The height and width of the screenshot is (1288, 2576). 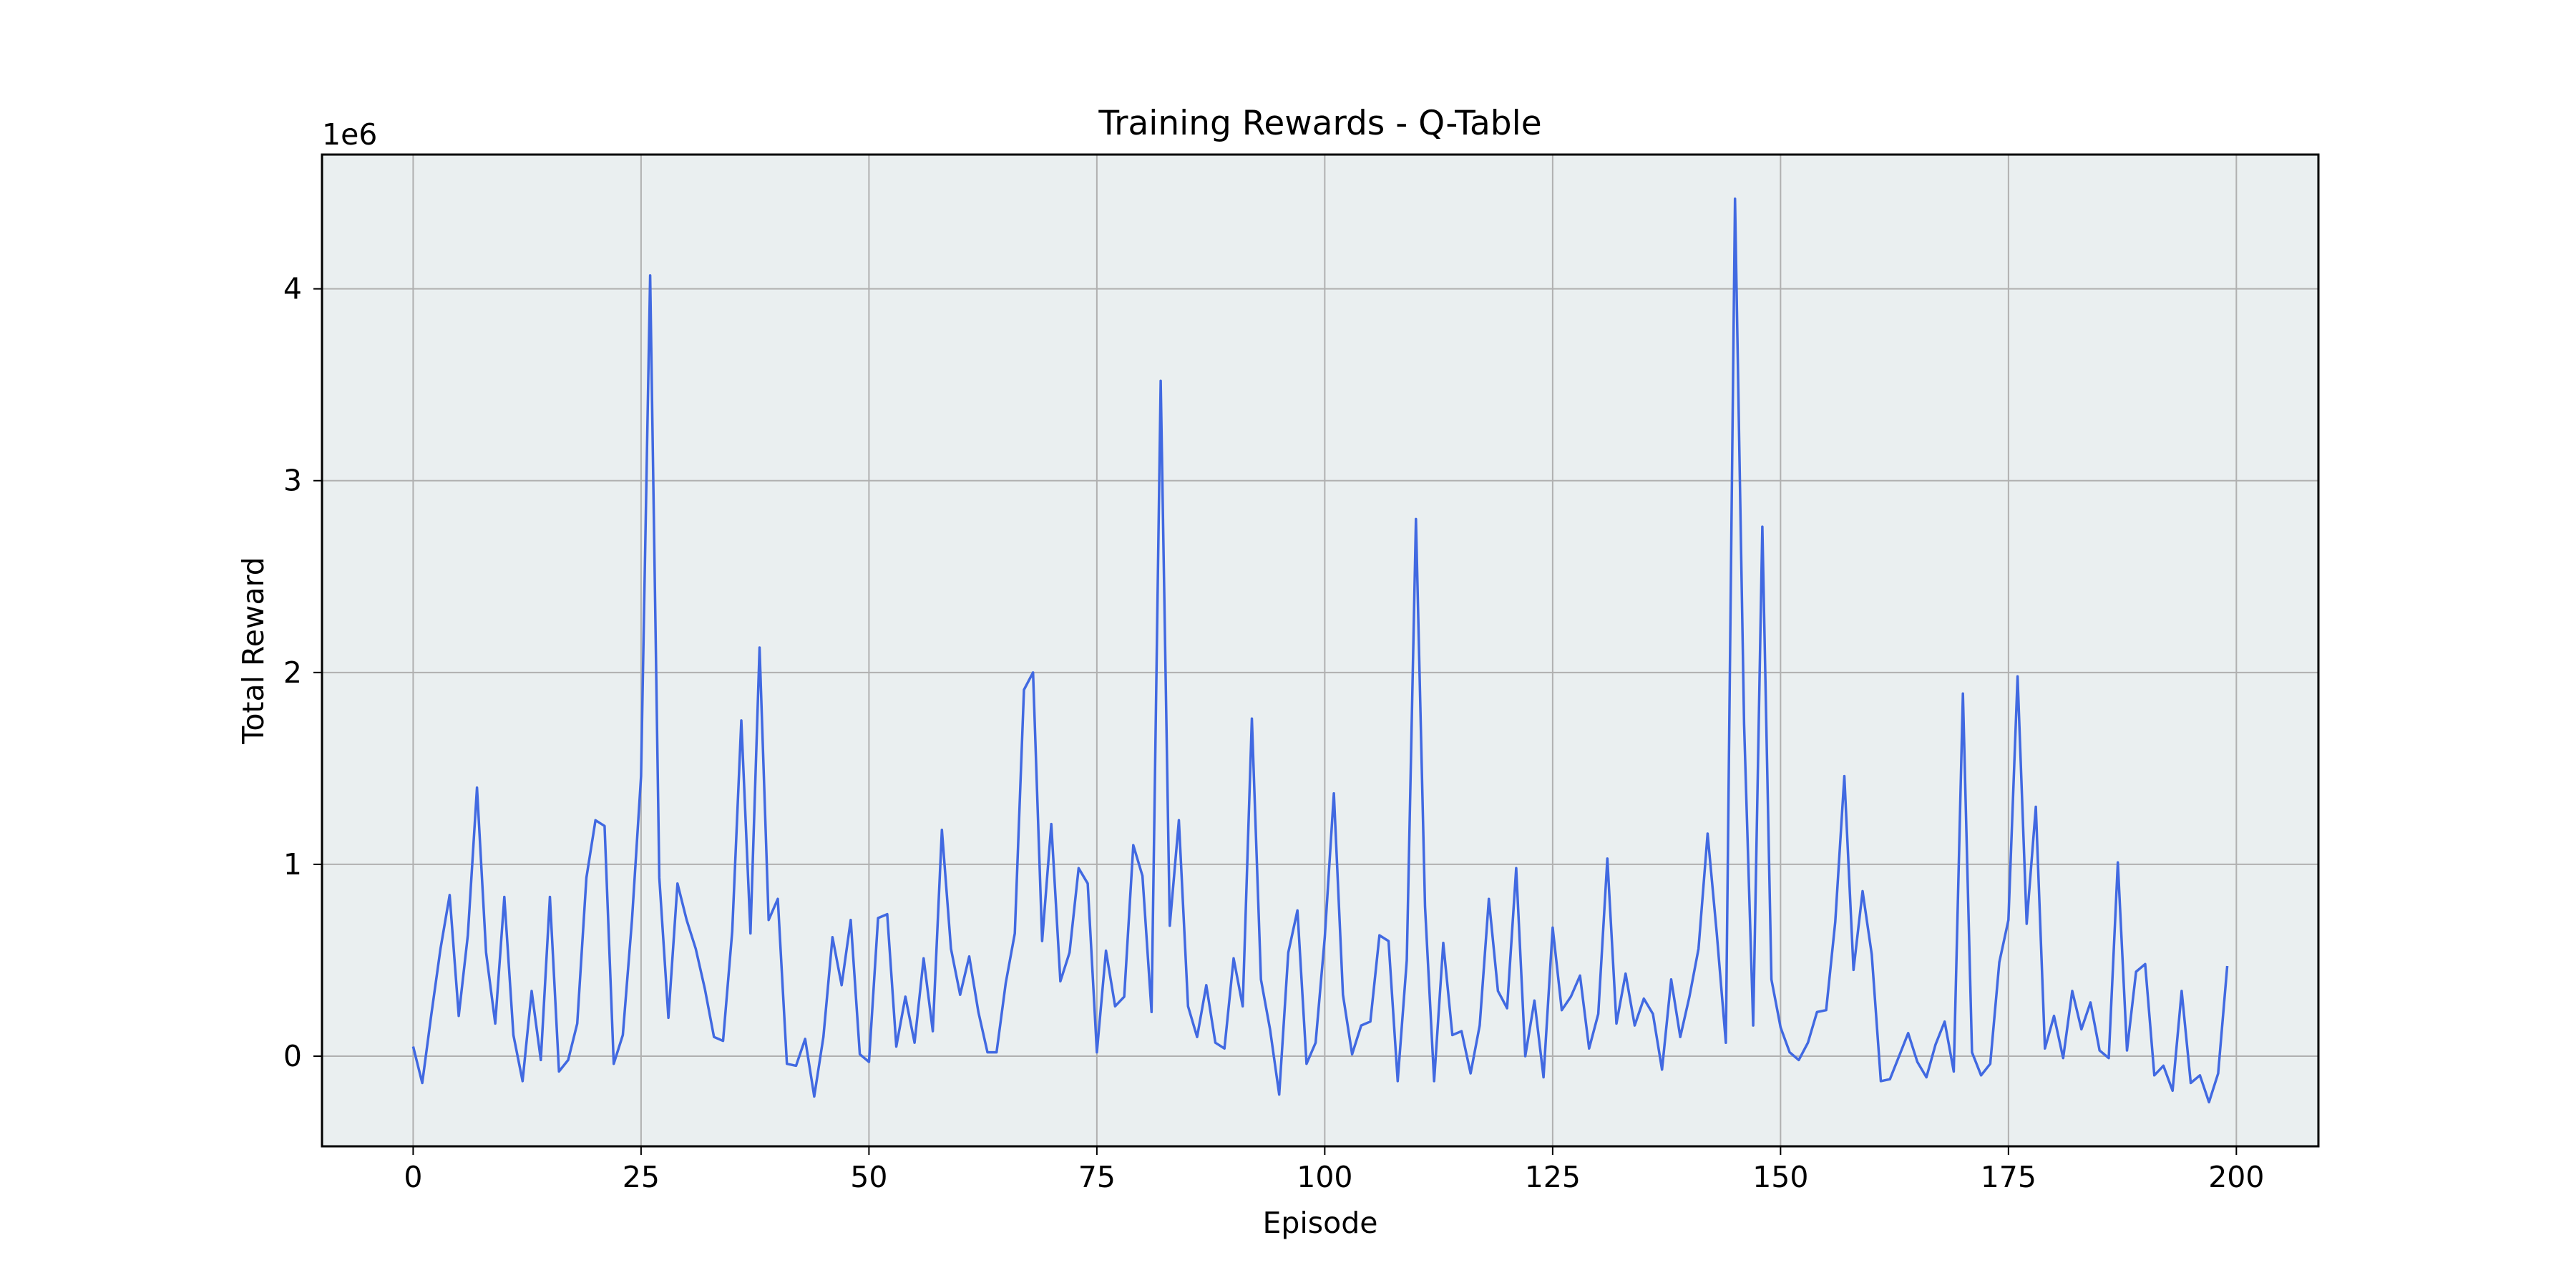 I want to click on x-axis-label: Episode, so click(x=1319, y=1223).